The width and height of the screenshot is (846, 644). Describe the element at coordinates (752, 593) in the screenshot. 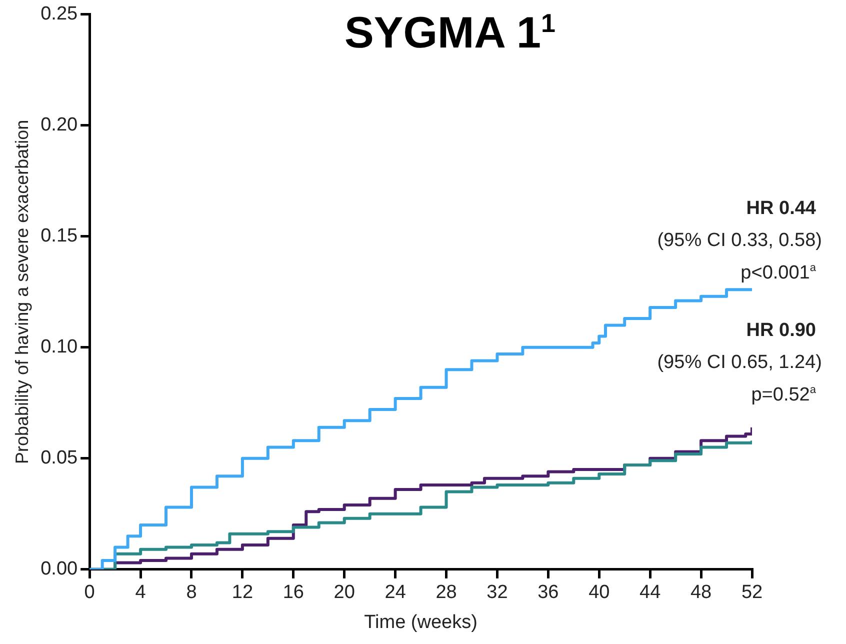

I see `x-tick-label: 52` at that location.